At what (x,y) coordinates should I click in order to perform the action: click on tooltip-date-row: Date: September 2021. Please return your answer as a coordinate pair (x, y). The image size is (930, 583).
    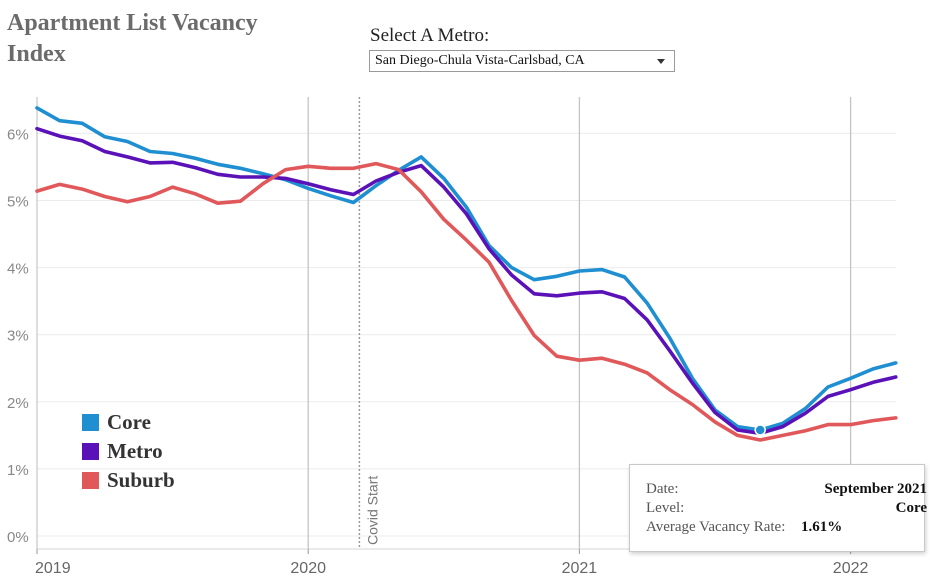
    Looking at the image, I should click on (786, 490).